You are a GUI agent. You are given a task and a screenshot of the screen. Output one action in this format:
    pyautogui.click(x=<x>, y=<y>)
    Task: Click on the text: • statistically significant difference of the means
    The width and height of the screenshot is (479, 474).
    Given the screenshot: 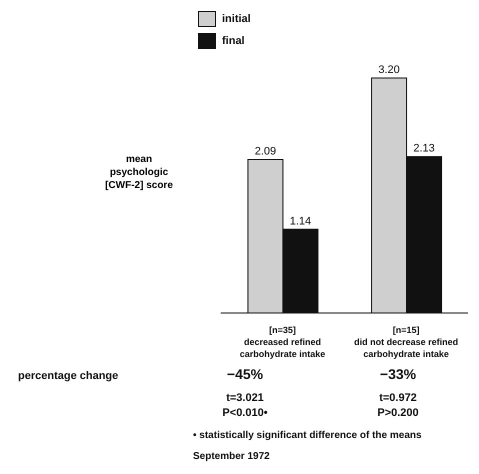 What is the action you would take?
    pyautogui.click(x=307, y=435)
    